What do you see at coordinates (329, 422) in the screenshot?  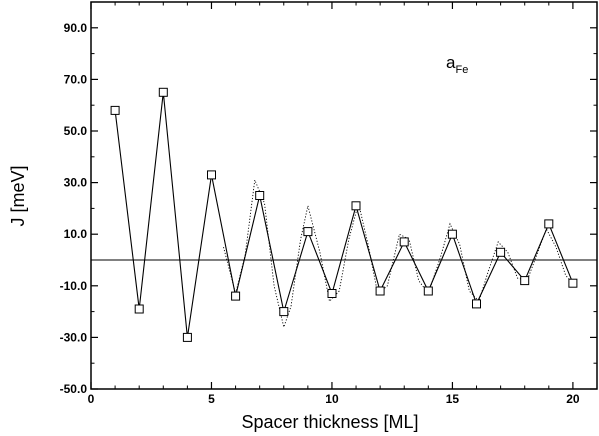 I see `x-axis-title: Spacer thickness [ML]` at bounding box center [329, 422].